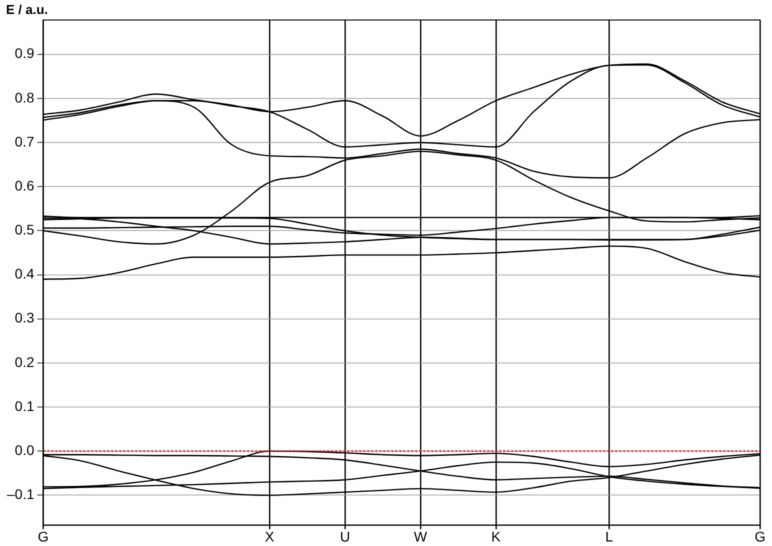  I want to click on y-tick-label: 0.7, so click(24, 141).